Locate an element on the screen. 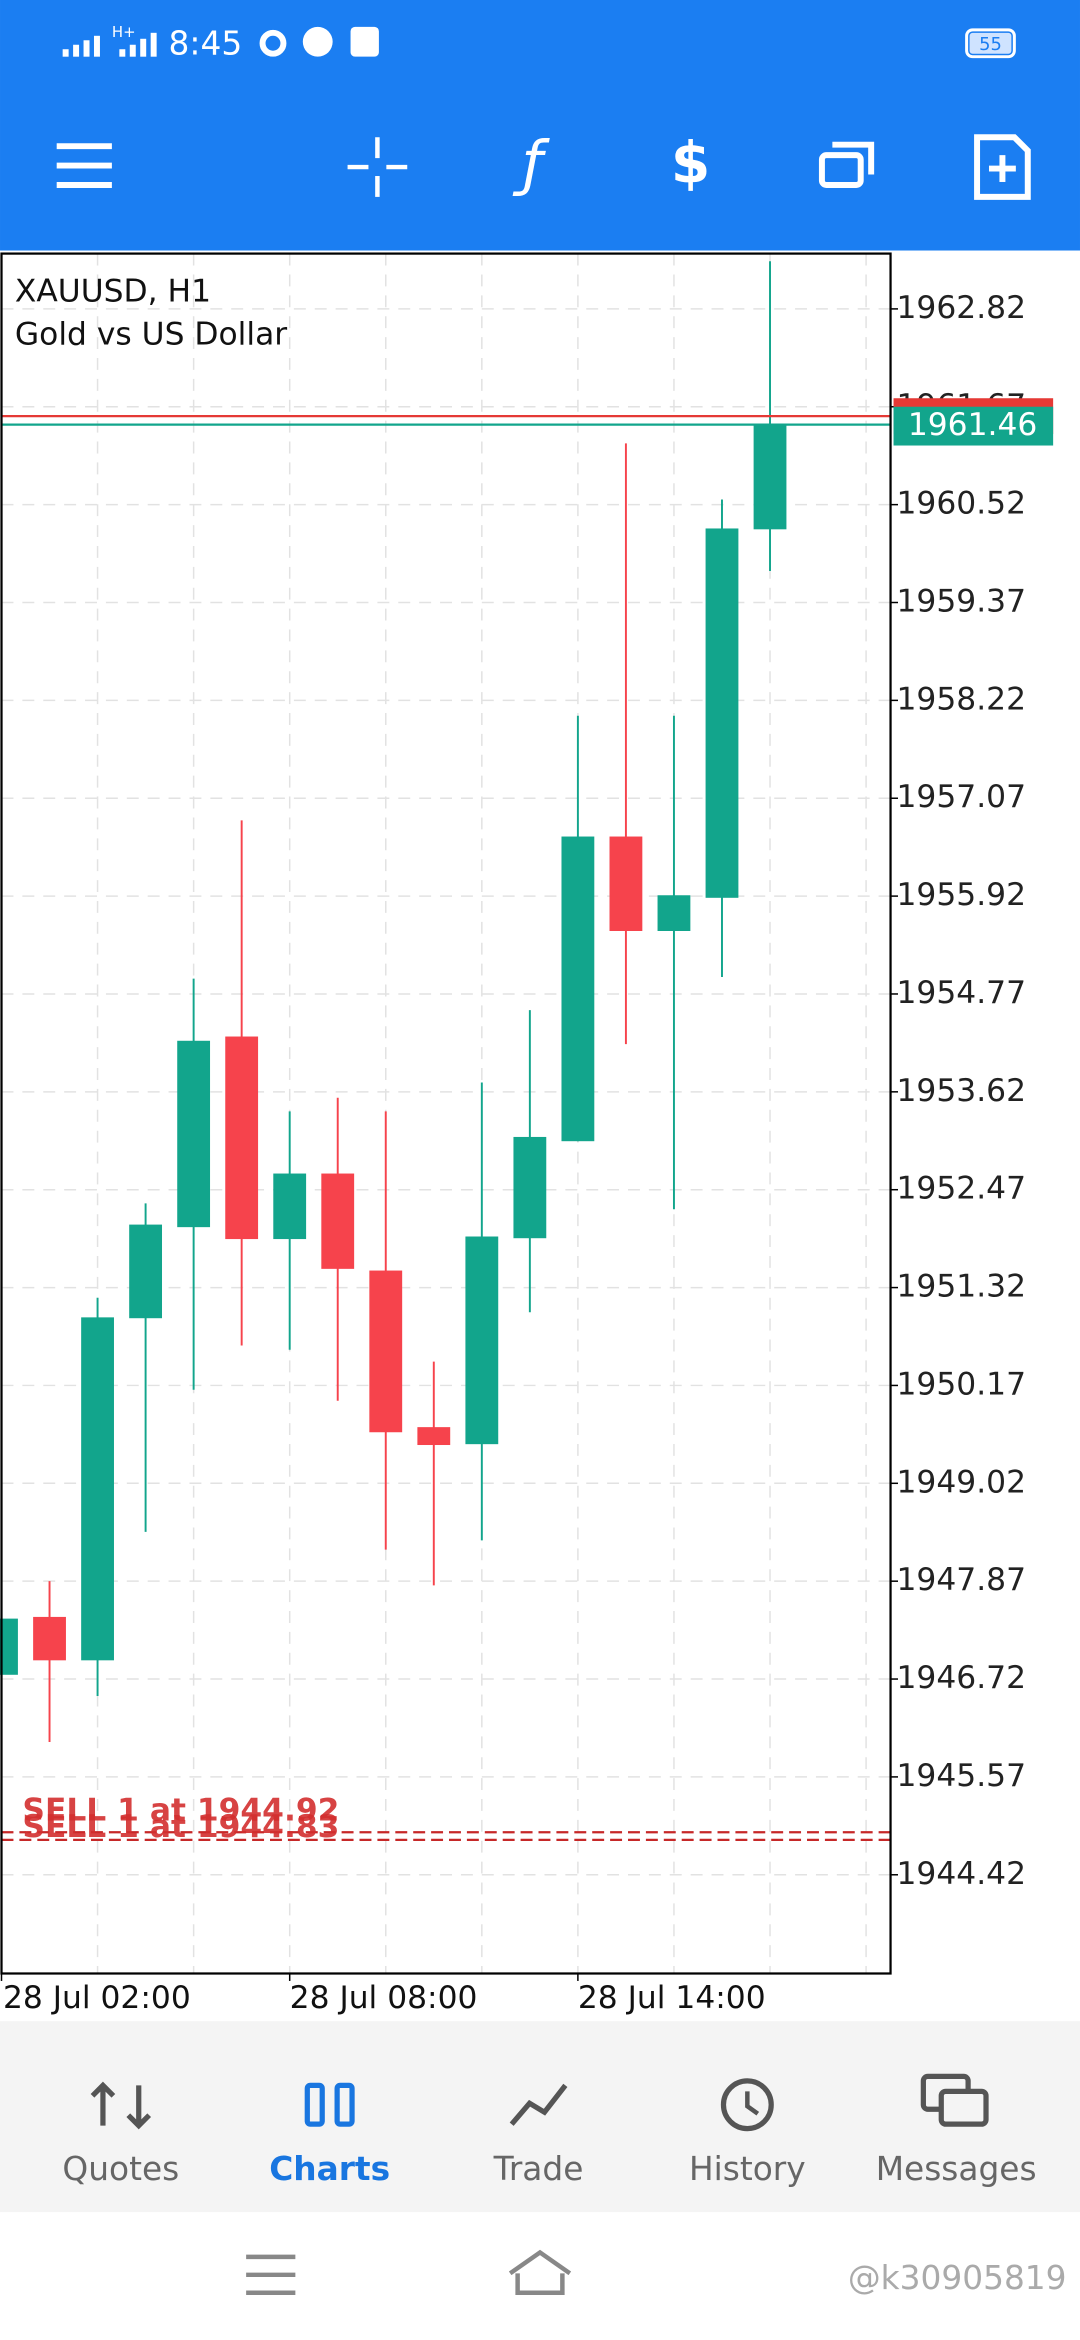  x-tick-label: 28 Jul 02:00 is located at coordinates (97, 1998).